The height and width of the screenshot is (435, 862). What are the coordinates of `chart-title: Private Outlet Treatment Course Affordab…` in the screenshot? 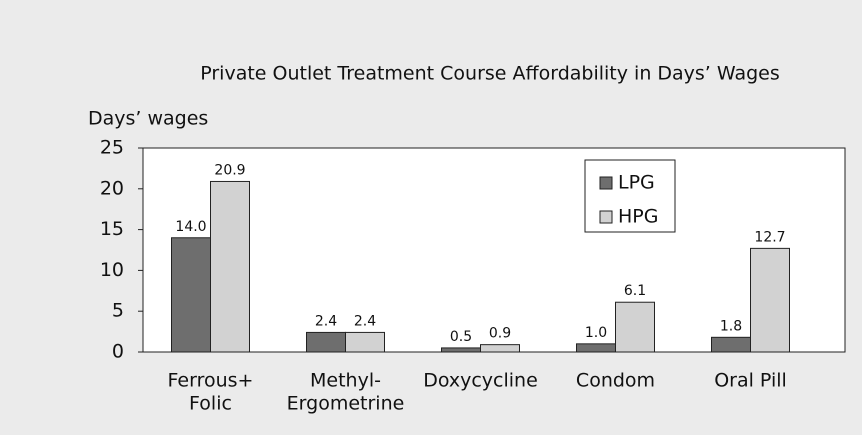 It's located at (490, 74).